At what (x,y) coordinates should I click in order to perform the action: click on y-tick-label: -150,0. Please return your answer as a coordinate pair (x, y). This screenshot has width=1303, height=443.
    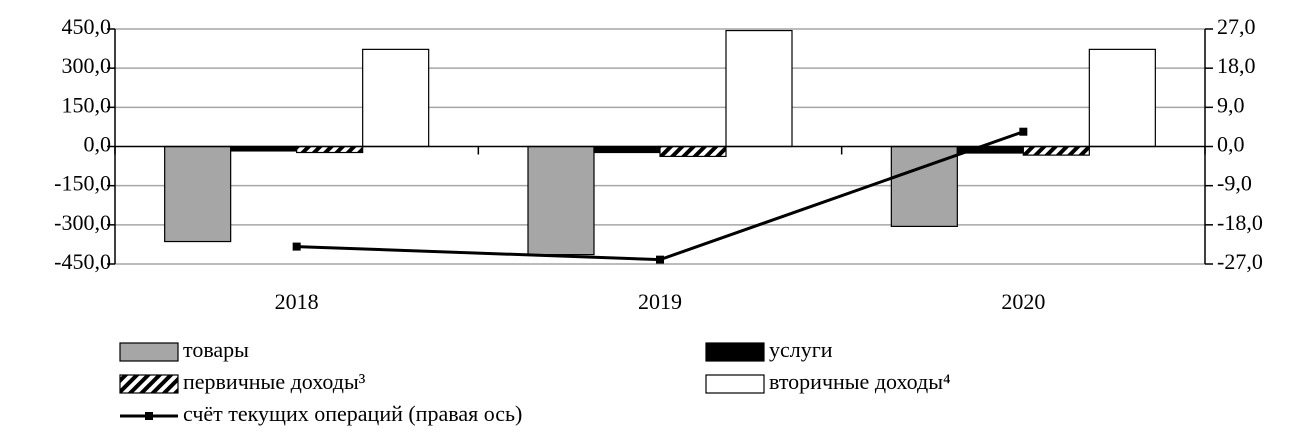
    Looking at the image, I should click on (82, 183).